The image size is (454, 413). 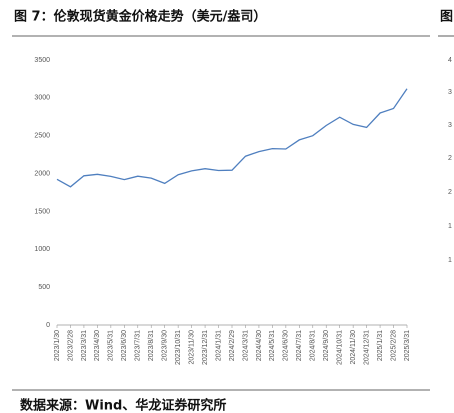 What do you see at coordinates (407, 345) in the screenshot?
I see `x-tick-label: 2025/3/31` at bounding box center [407, 345].